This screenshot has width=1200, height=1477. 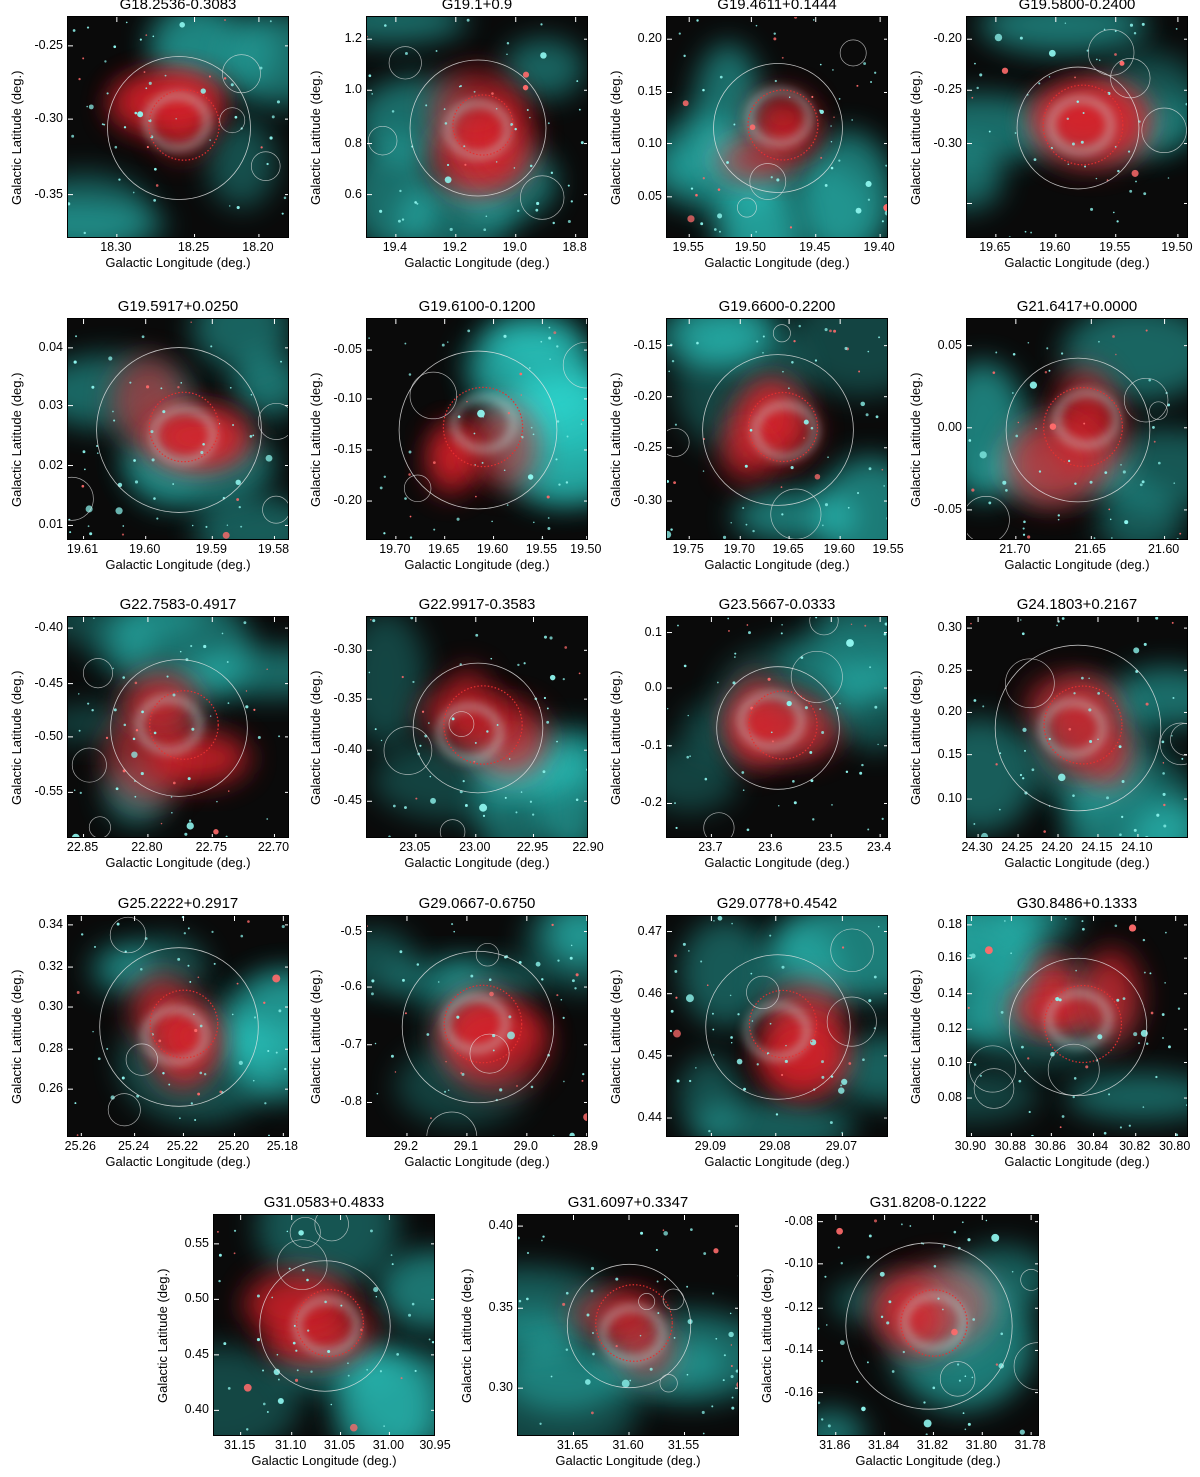 I want to click on panel-title: G19.6600-0.2200, so click(x=777, y=306).